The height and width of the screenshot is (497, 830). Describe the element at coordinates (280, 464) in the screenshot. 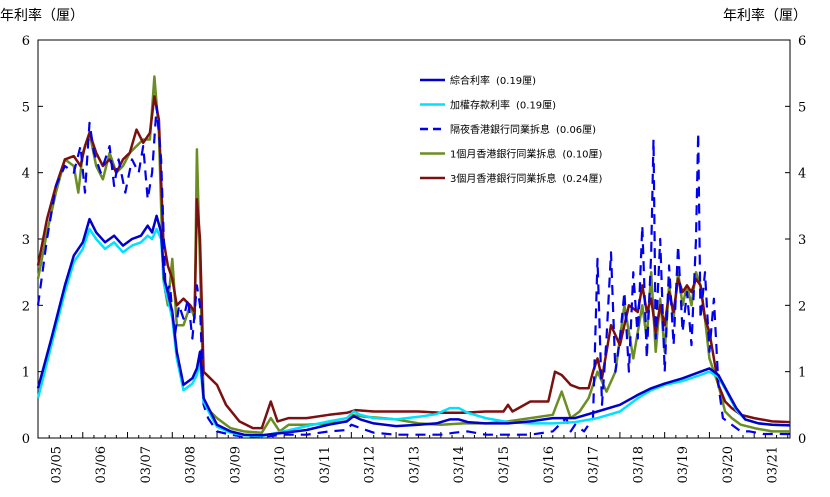

I see `x-tick-label: 03/10` at that location.